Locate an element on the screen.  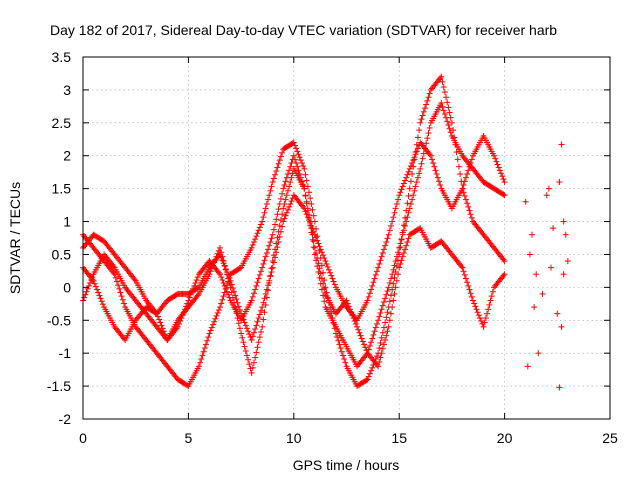
y-tick-label: 0.5 is located at coordinates (62, 254).